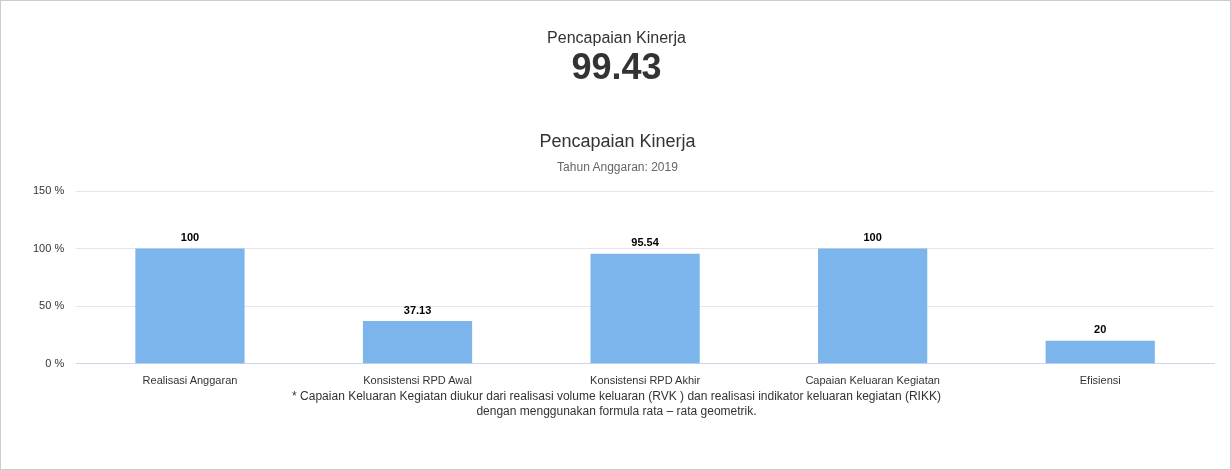  What do you see at coordinates (1100, 380) in the screenshot?
I see `x-tick-label: Efisiensi` at bounding box center [1100, 380].